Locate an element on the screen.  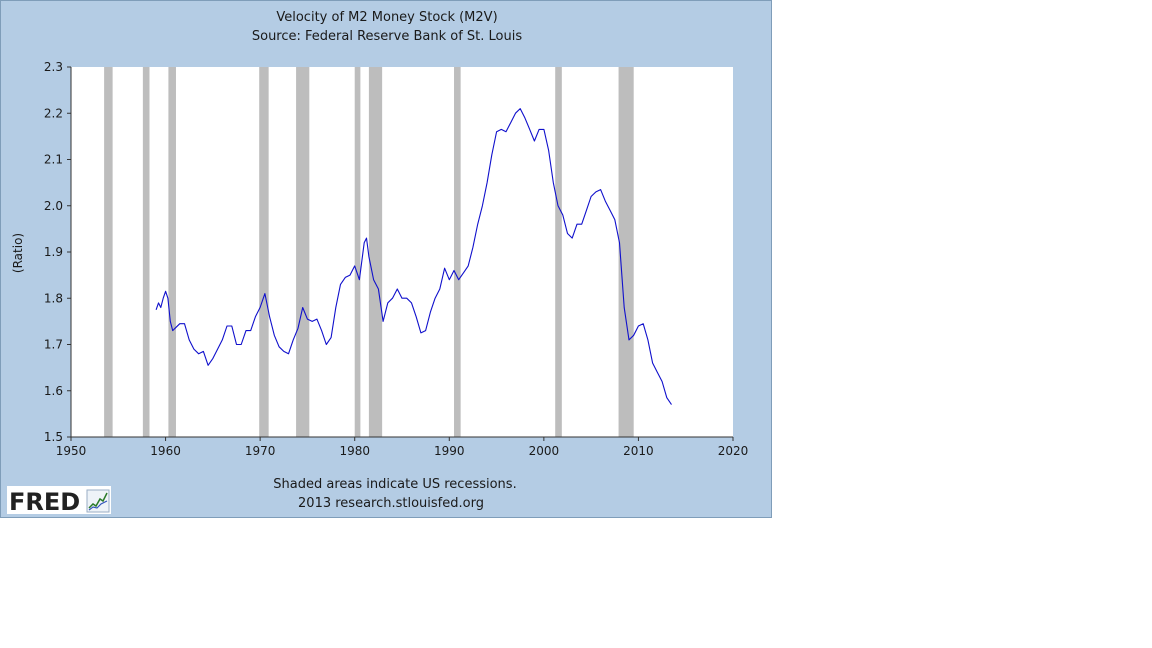
fred-logo-text: FRED is located at coordinates (44, 502).